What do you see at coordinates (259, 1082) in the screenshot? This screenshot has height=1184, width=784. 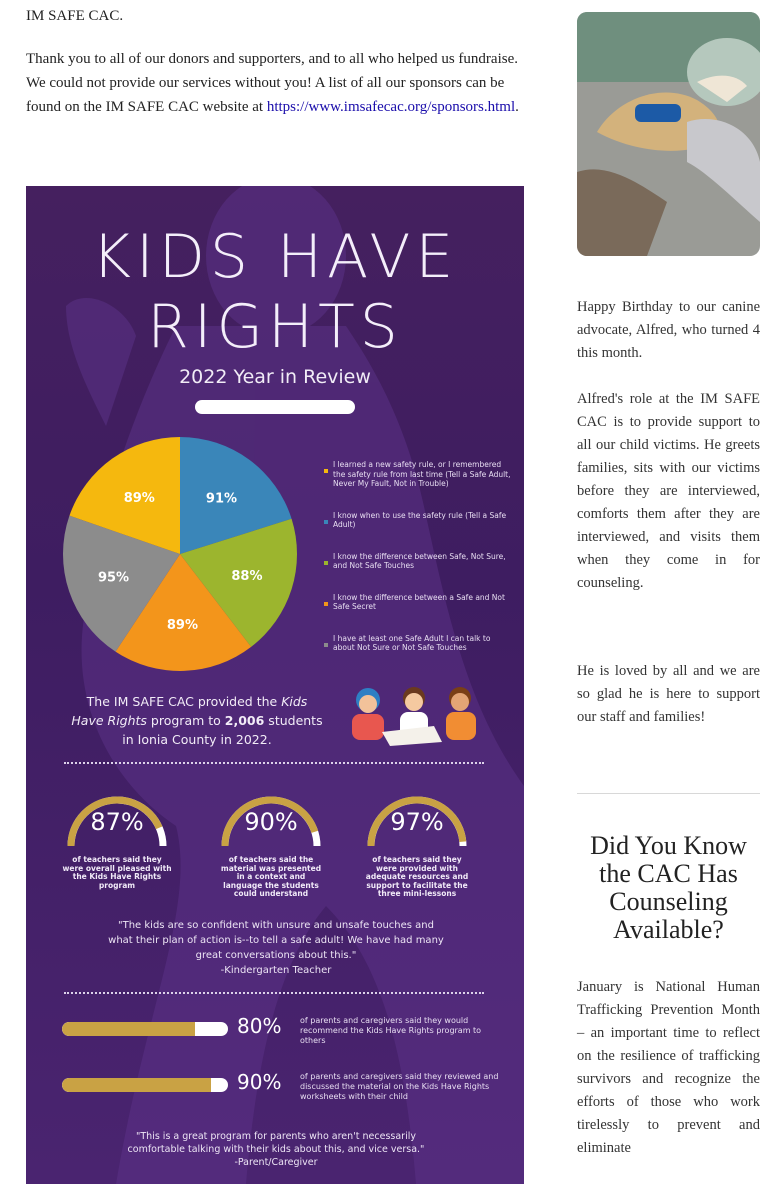 I see `parent-bar-value-2: 90%` at bounding box center [259, 1082].